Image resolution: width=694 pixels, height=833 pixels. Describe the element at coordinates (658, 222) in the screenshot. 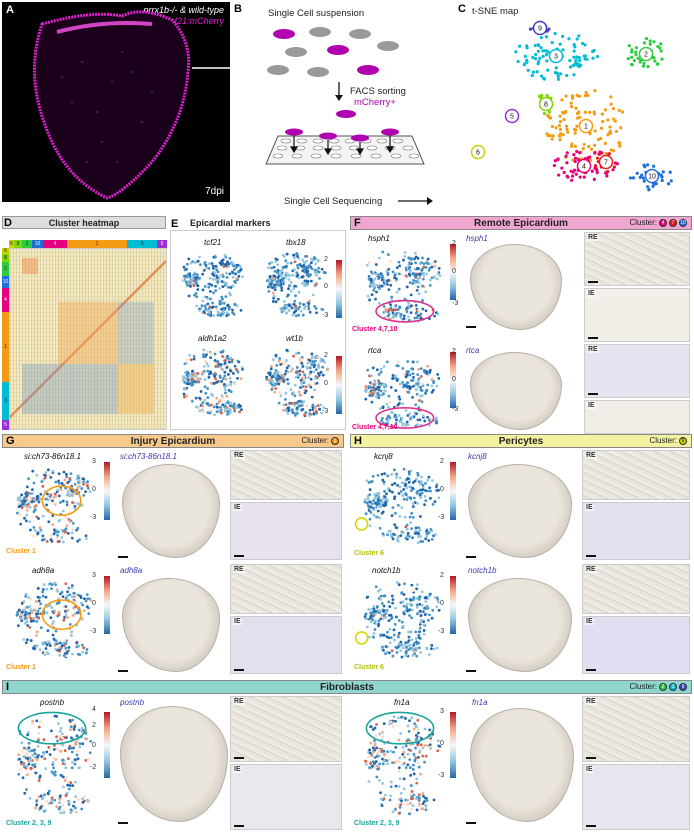

I see `panel-f-cluster-legend: Cluster: 4 7 10` at that location.